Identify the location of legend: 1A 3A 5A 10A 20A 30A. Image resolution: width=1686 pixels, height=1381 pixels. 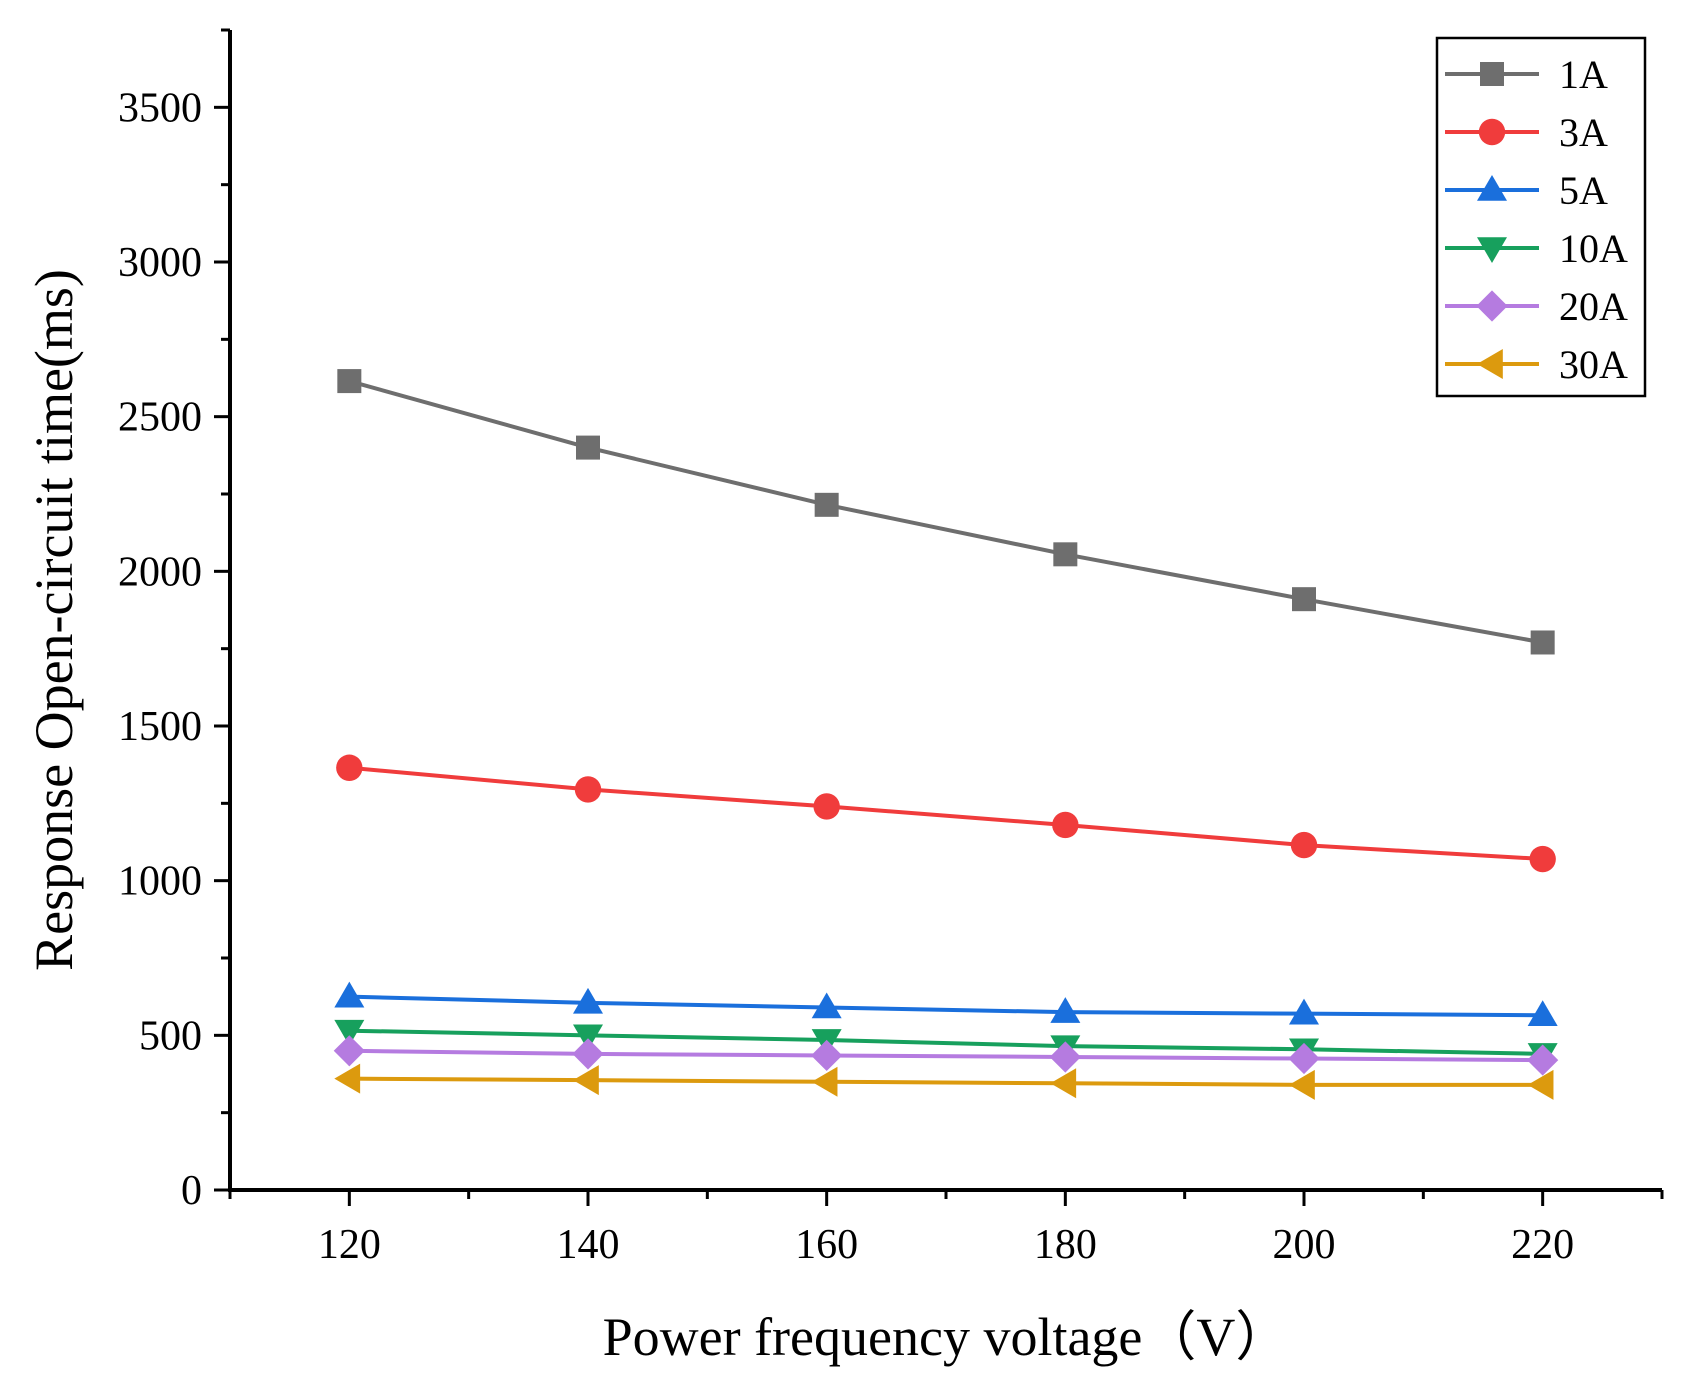
(1541, 217).